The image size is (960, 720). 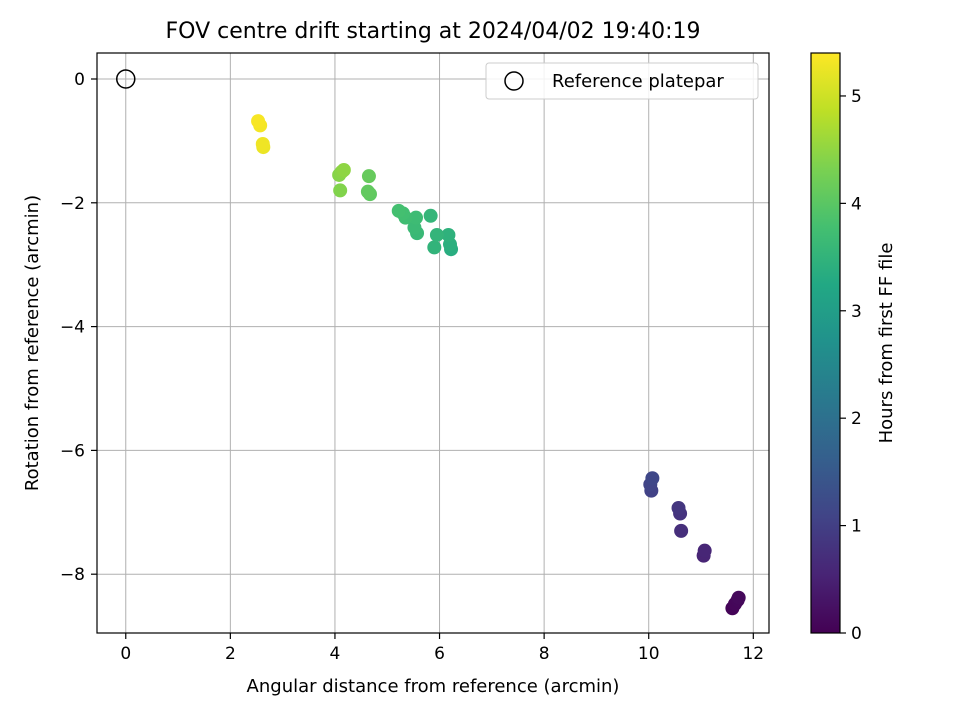 I want to click on colorbar-gradient, so click(x=825, y=343).